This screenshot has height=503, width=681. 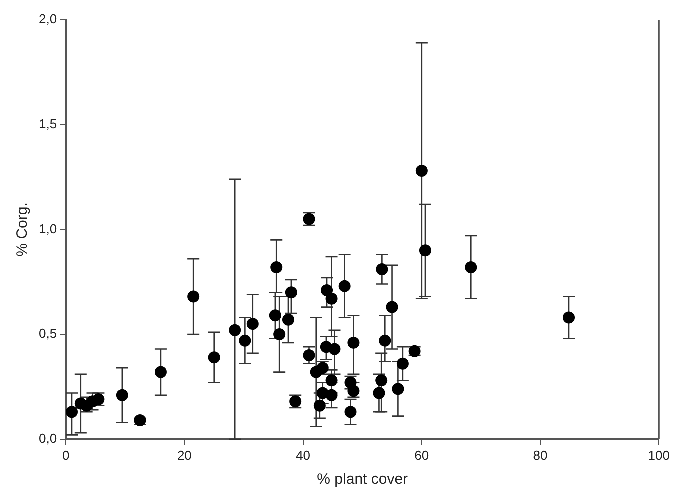 What do you see at coordinates (303, 455) in the screenshot?
I see `x-tick-label: 40` at bounding box center [303, 455].